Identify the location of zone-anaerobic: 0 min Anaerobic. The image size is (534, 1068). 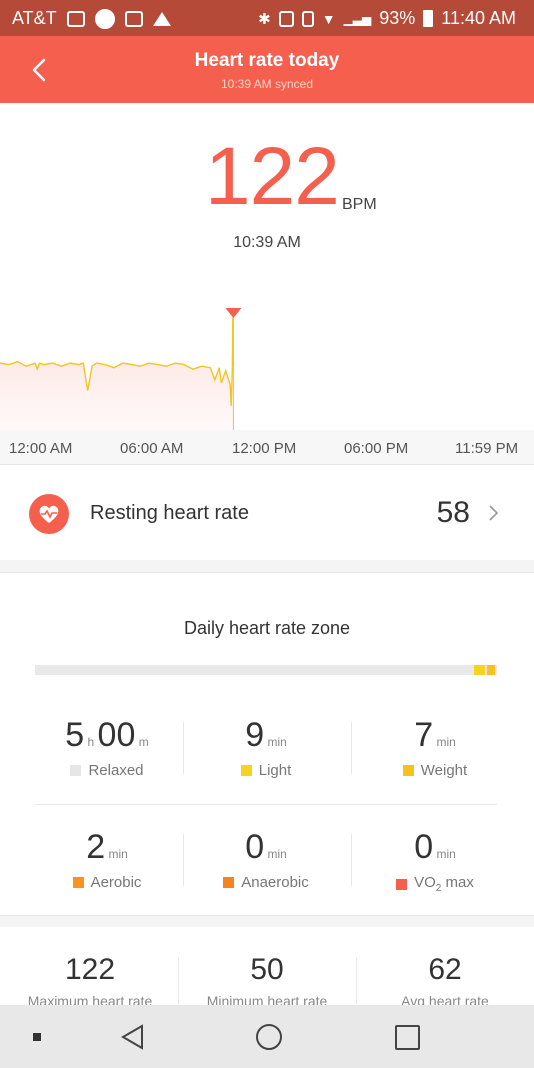
(266, 860).